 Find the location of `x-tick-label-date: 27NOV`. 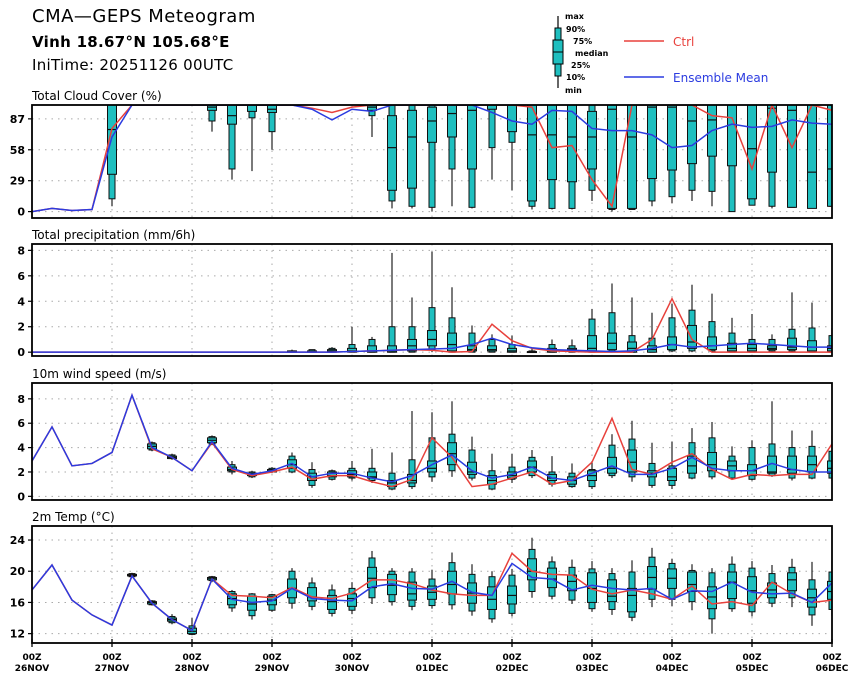

x-tick-label-date: 27NOV is located at coordinates (112, 669).